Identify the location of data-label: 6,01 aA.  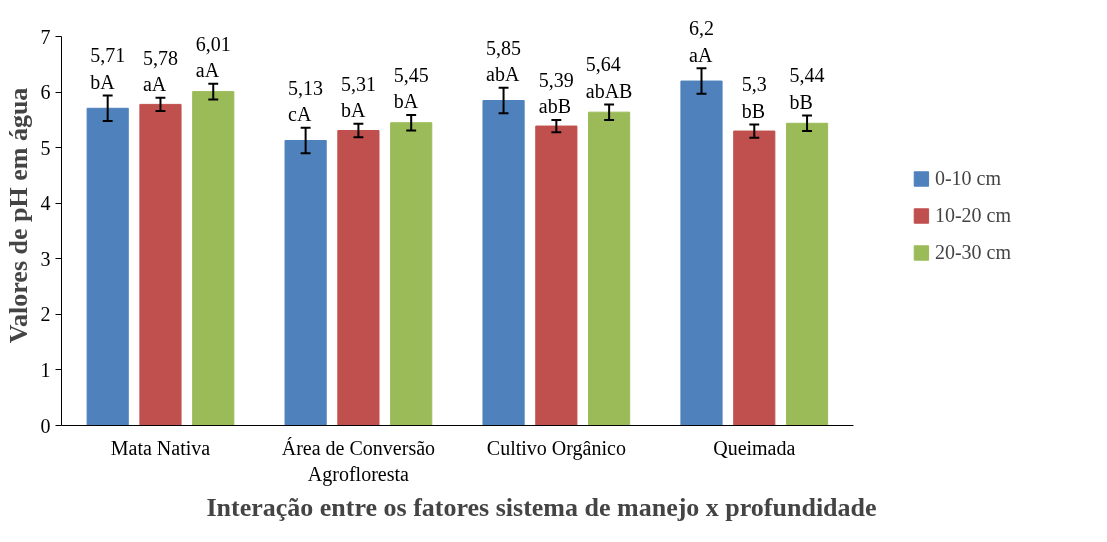
(213, 57).